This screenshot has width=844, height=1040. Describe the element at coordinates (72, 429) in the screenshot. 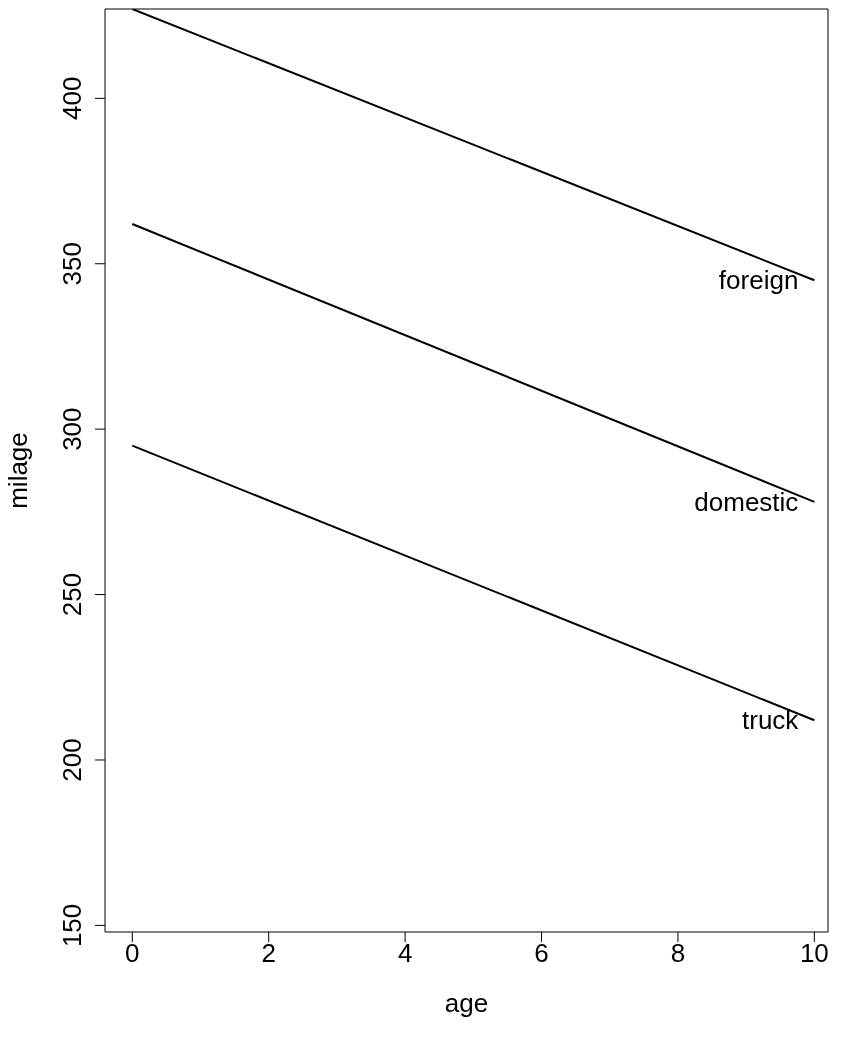

I see `y-tick-label: 300` at that location.